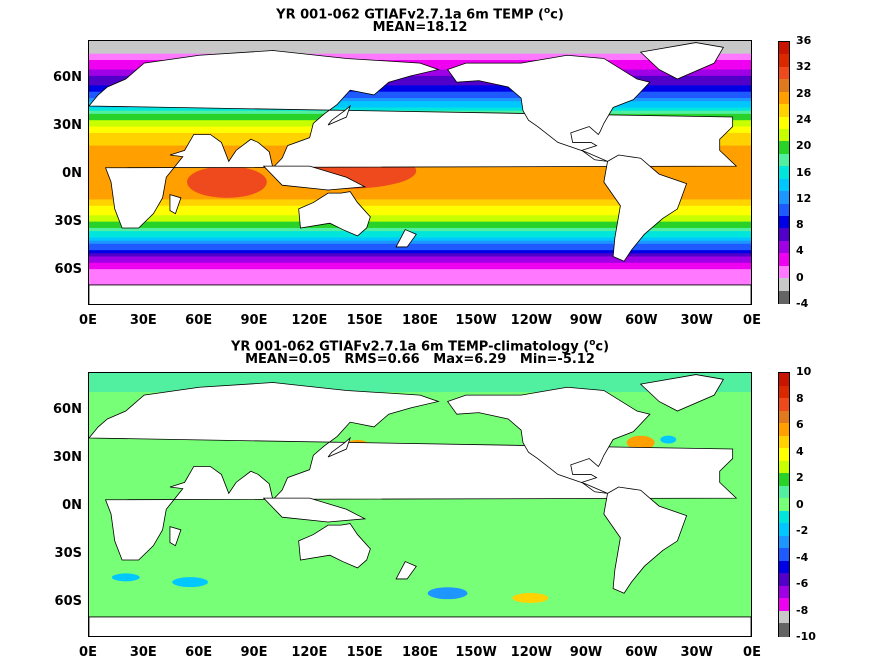  What do you see at coordinates (143, 652) in the screenshot?
I see `panel2-xtick-label: 30E` at bounding box center [143, 652].